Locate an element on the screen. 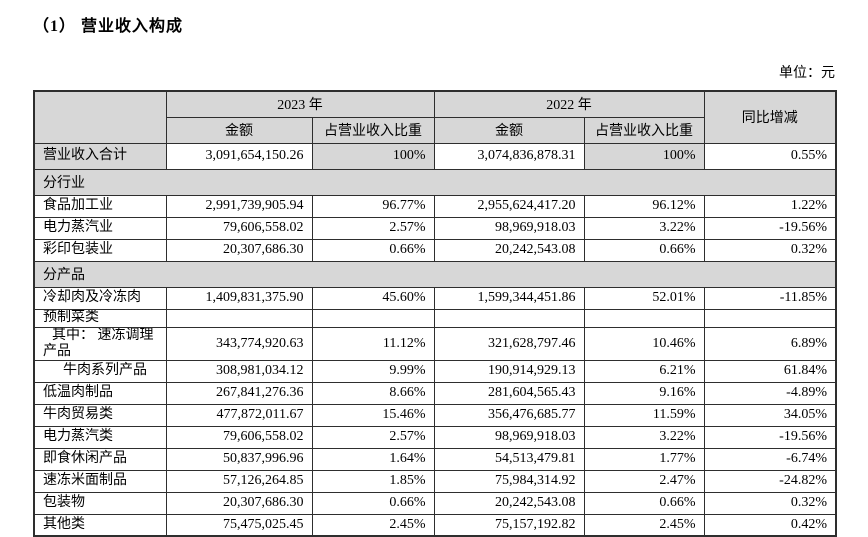 The image size is (868, 537). value-cell: 1.77% is located at coordinates (644, 459).